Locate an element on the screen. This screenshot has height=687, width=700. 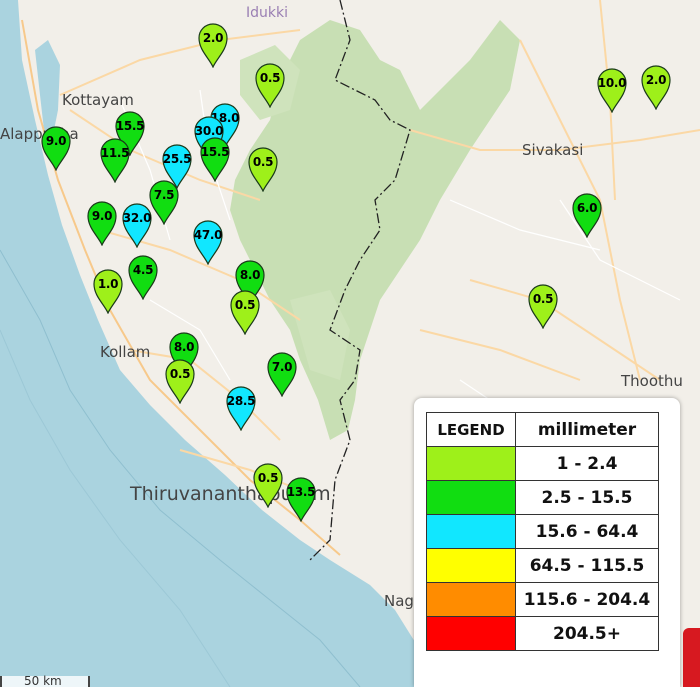
place-idukki: Idukki is located at coordinates (267, 13).